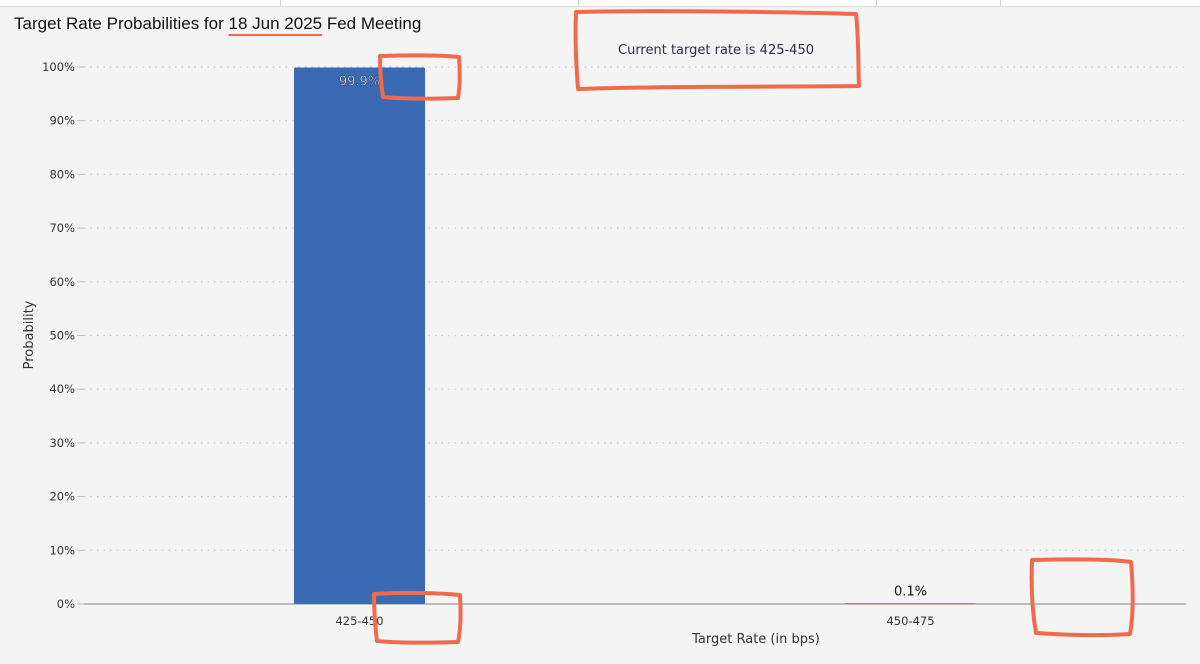 This screenshot has height=664, width=1200. Describe the element at coordinates (600, 3) in the screenshot. I see `top-strip` at that location.